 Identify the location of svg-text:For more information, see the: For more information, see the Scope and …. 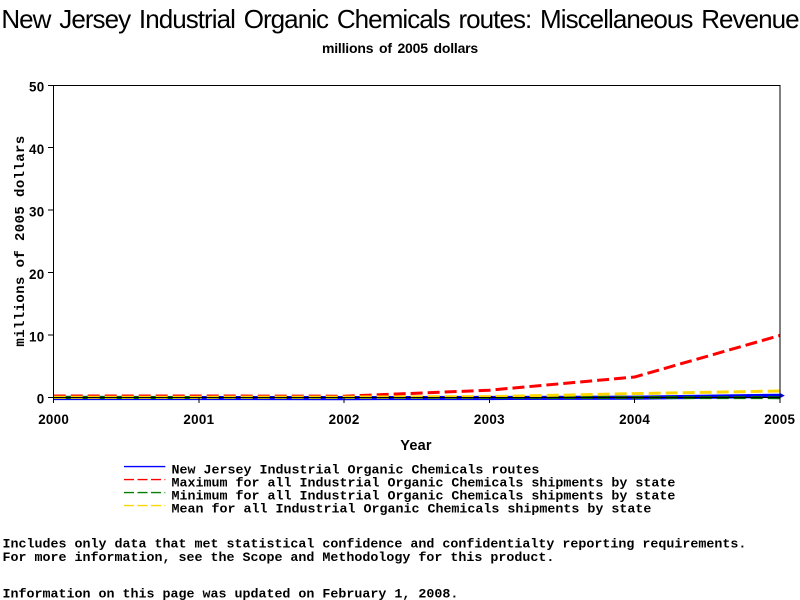
(279, 558).